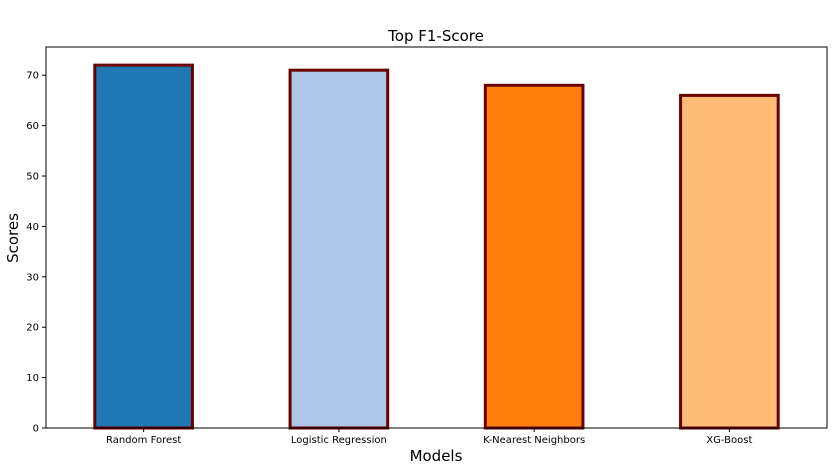 This screenshot has height=471, width=834. I want to click on y-tick-label-4: 40, so click(32, 227).